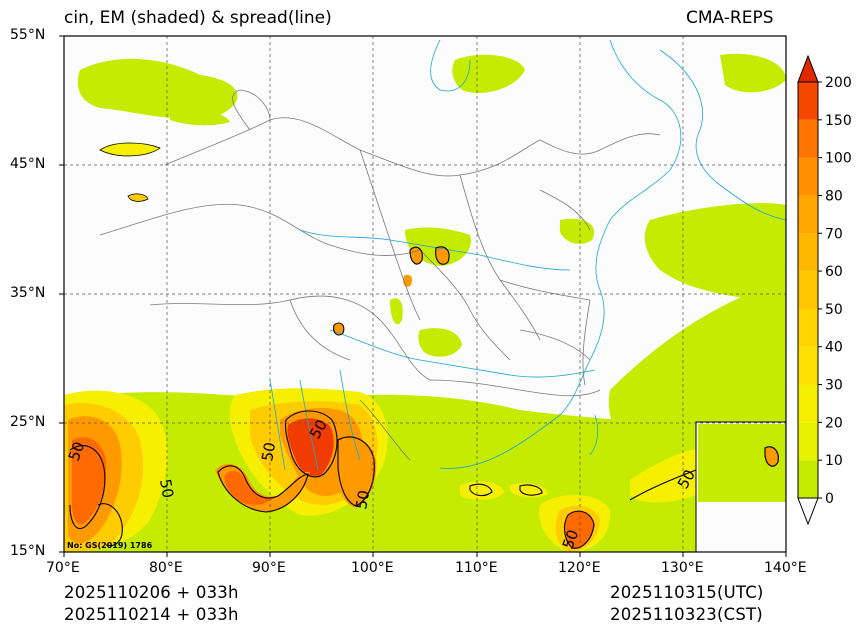 This screenshot has width=860, height=639. I want to click on lat-label: 45°N, so click(28, 164).